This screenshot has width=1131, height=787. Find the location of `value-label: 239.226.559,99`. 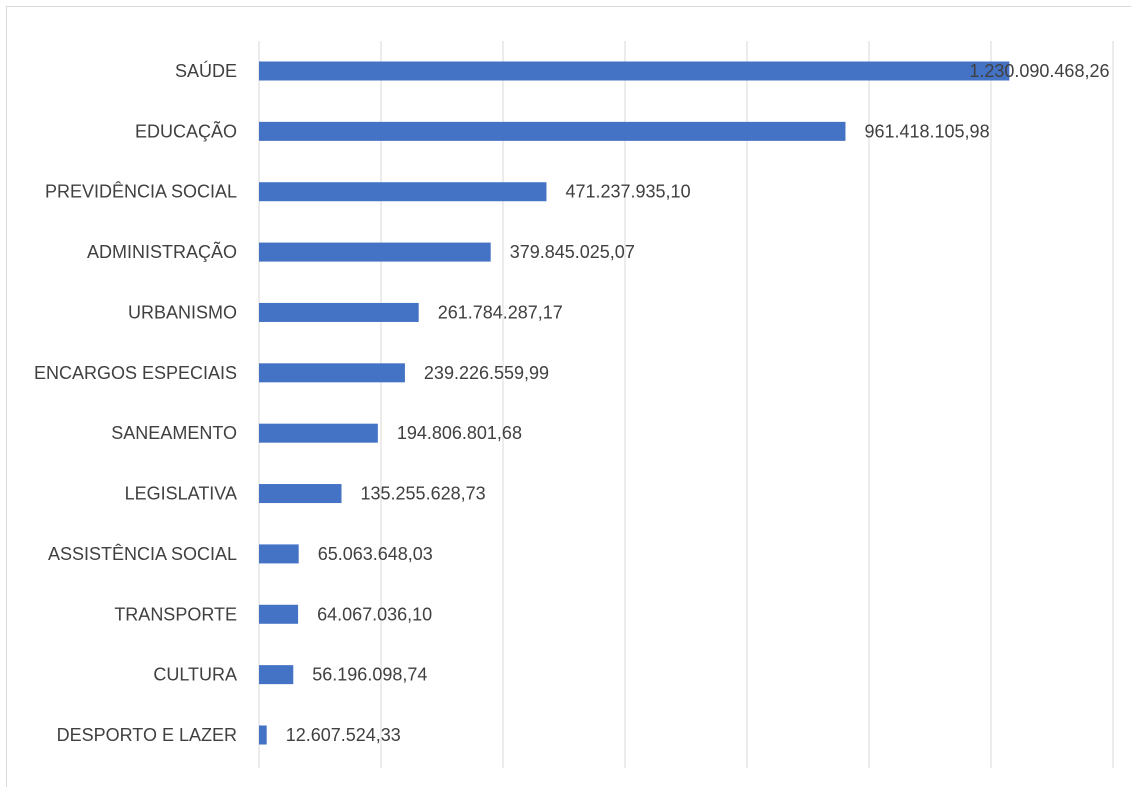

value-label: 239.226.559,99 is located at coordinates (486, 373).